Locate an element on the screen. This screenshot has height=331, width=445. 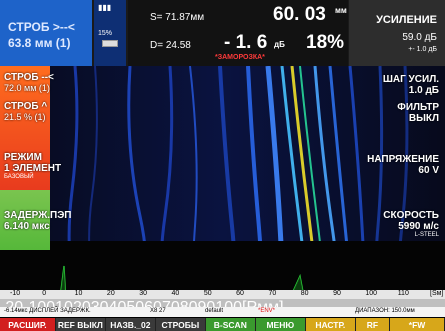
amp-readout: 60. 03 is located at coordinates (299, 14).